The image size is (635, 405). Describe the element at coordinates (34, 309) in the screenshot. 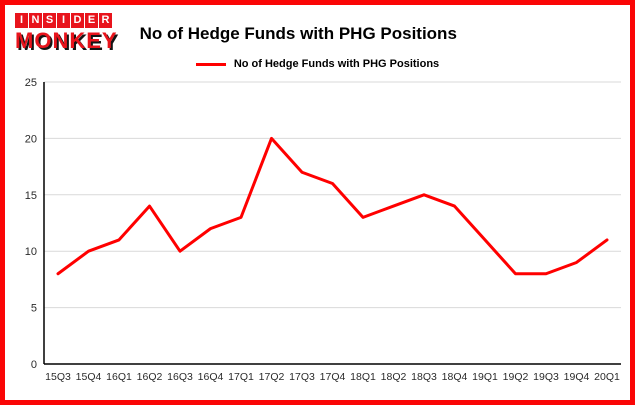

I see `y-tick-label: 5` at that location.